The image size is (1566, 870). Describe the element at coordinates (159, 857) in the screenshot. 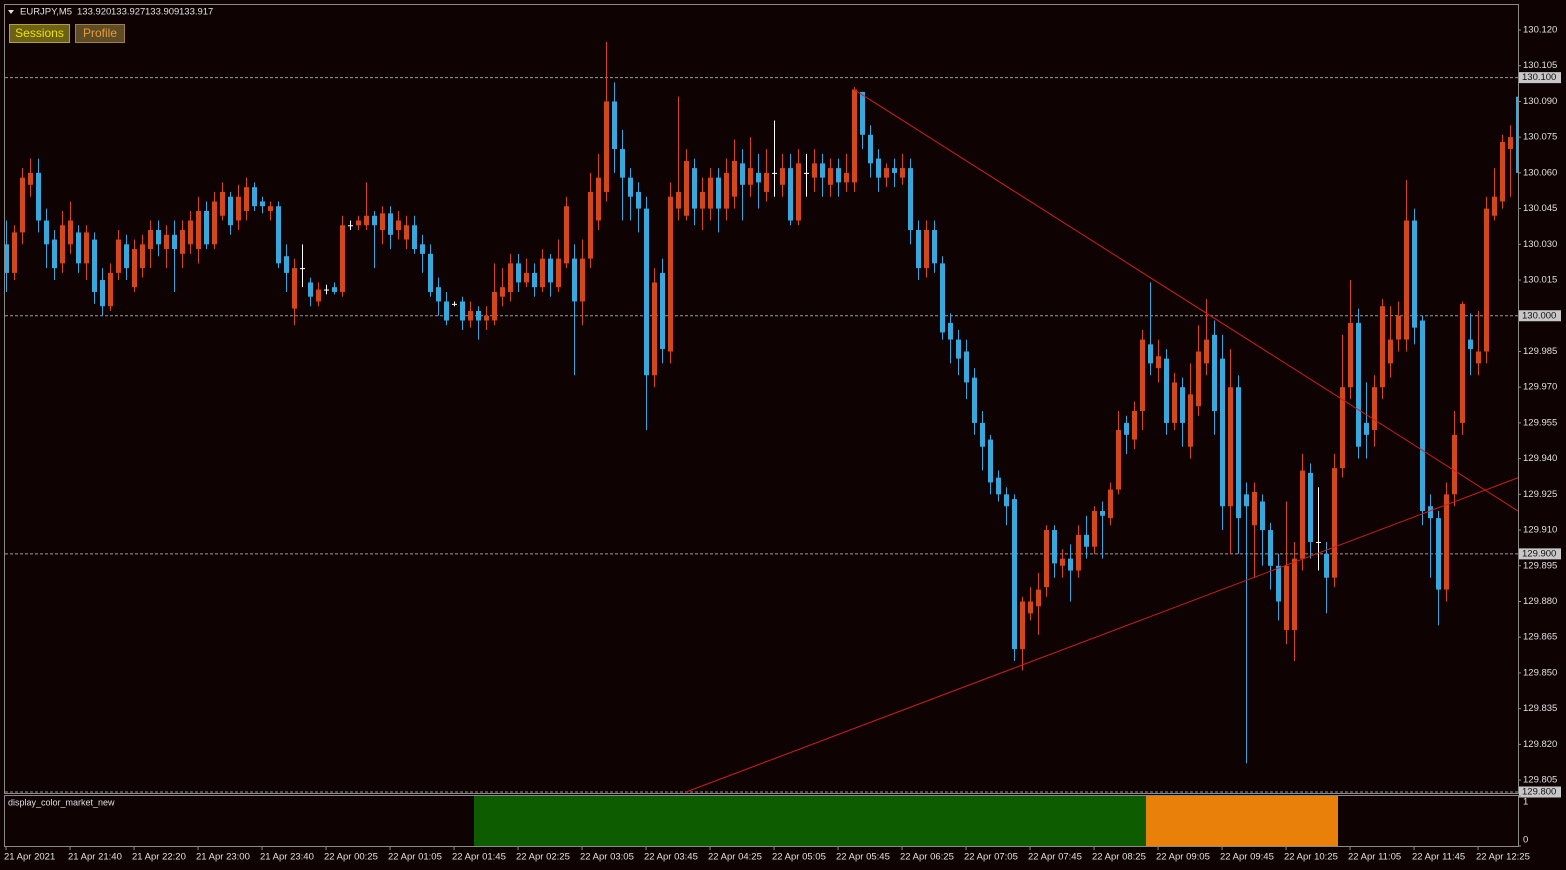

I see `x-tick-label: 21 Apr 22:20` at that location.